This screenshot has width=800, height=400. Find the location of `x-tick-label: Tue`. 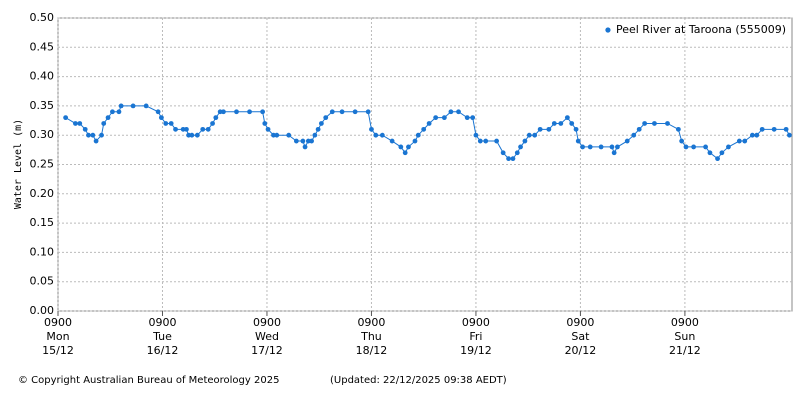

x-tick-label: Tue is located at coordinates (162, 336).